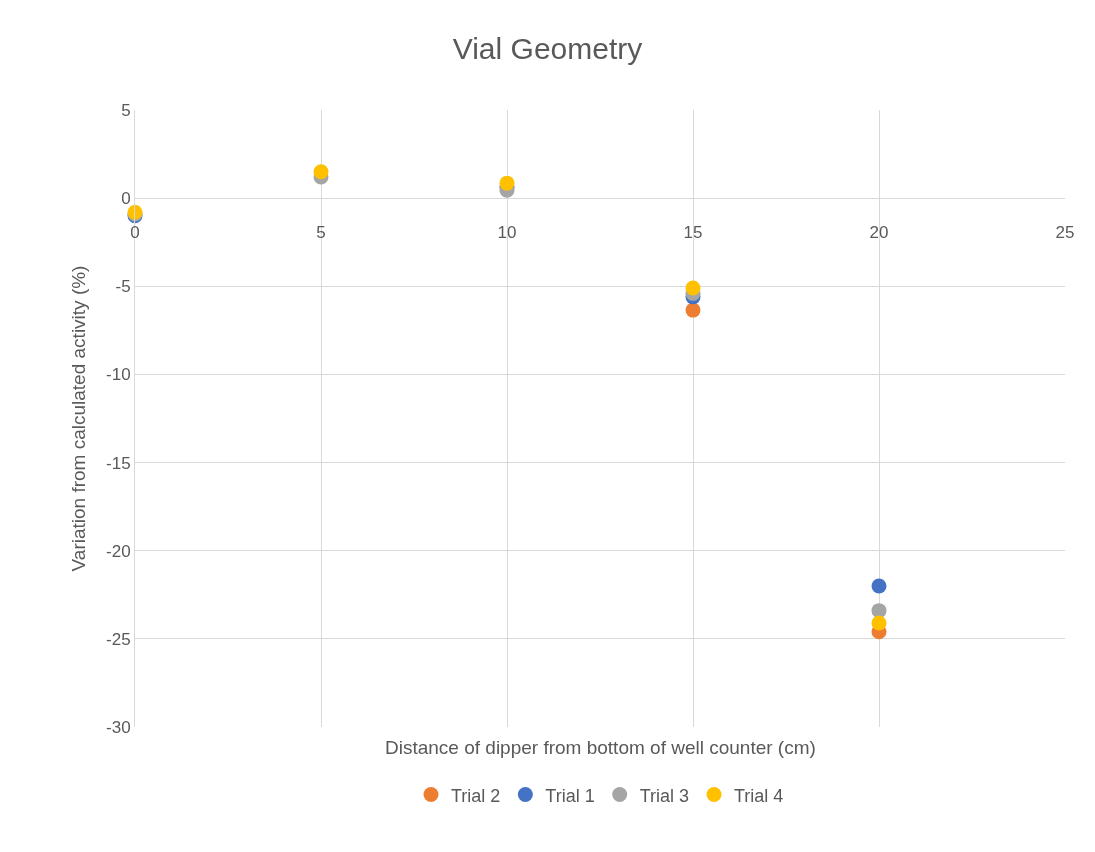 The height and width of the screenshot is (852, 1095). What do you see at coordinates (1065, 233) in the screenshot?
I see `x-tick-label: 25` at bounding box center [1065, 233].